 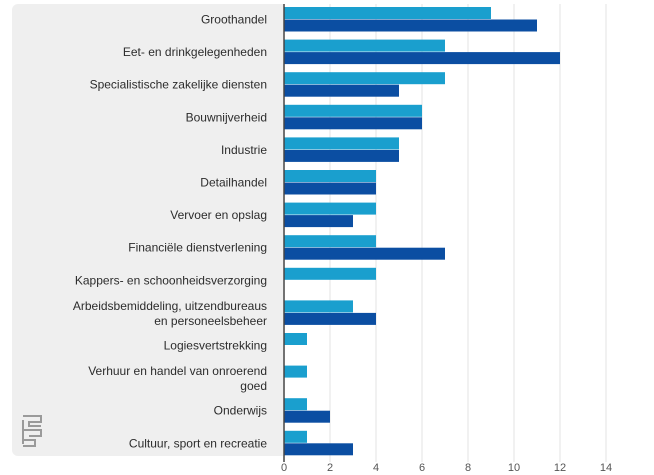 I want to click on category-label: Bouwnijverheid, so click(x=226, y=117).